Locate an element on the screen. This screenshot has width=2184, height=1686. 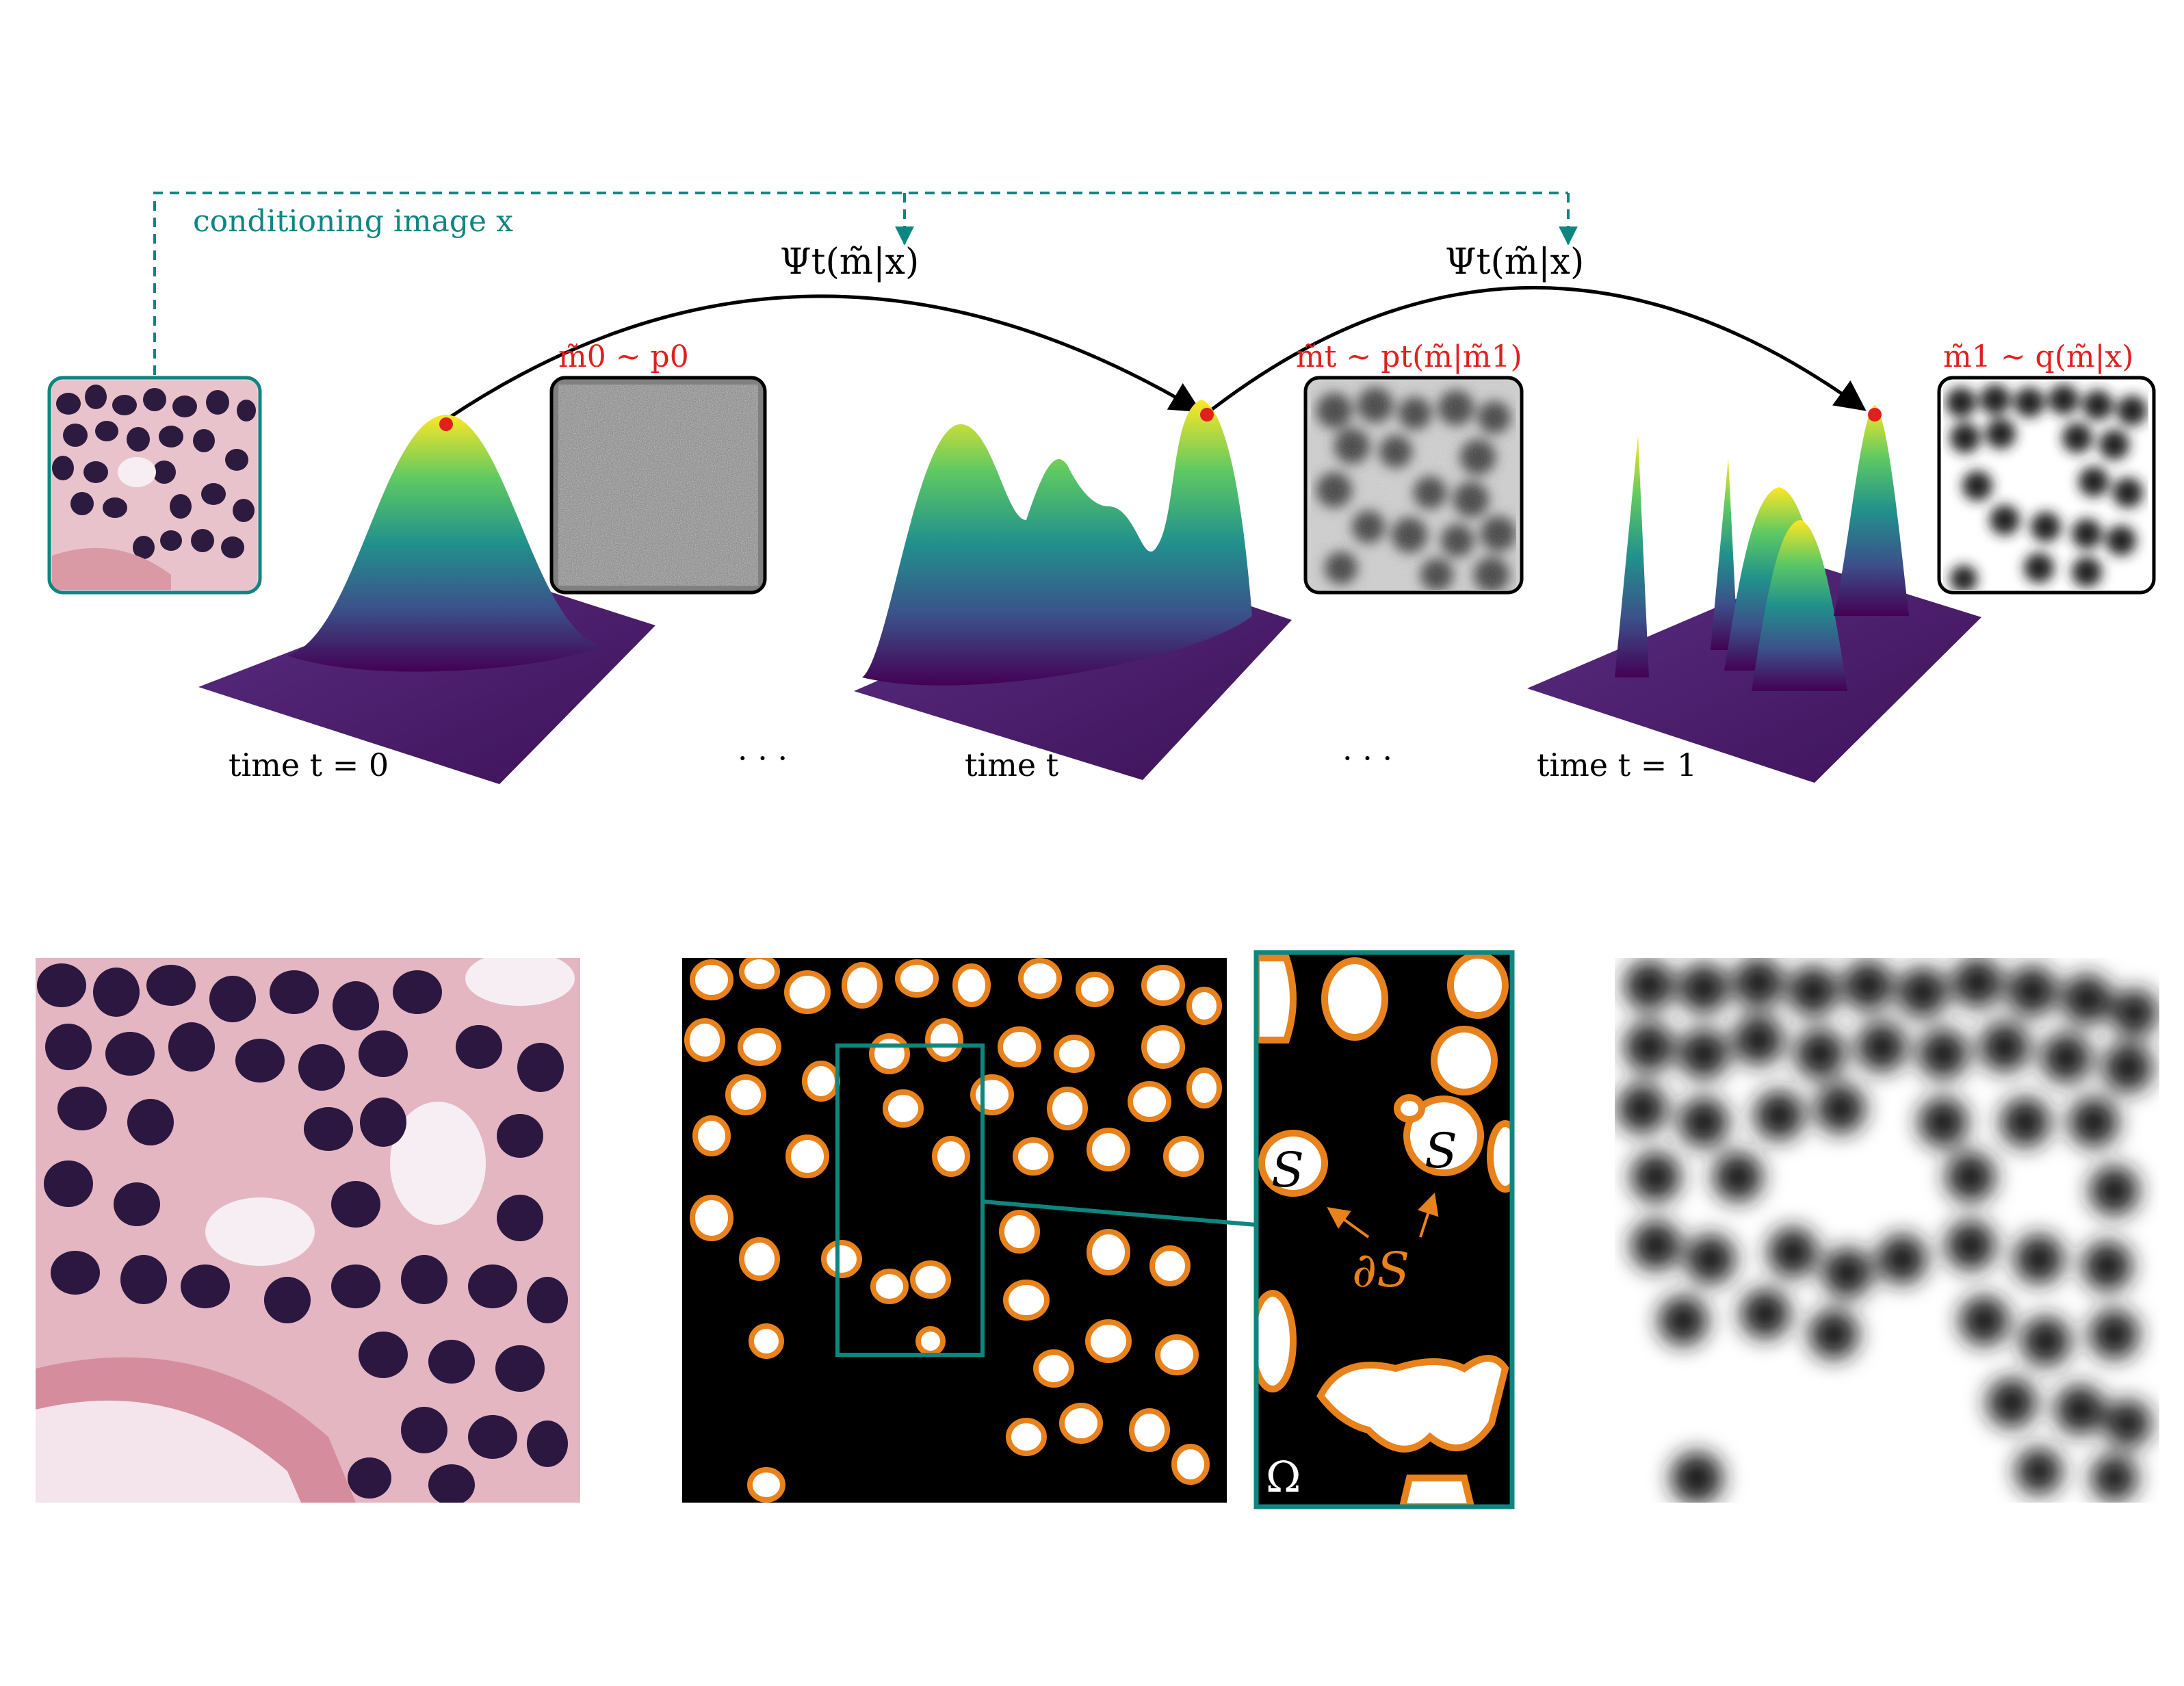
conditioning-dashed-path is located at coordinates (865, 283).